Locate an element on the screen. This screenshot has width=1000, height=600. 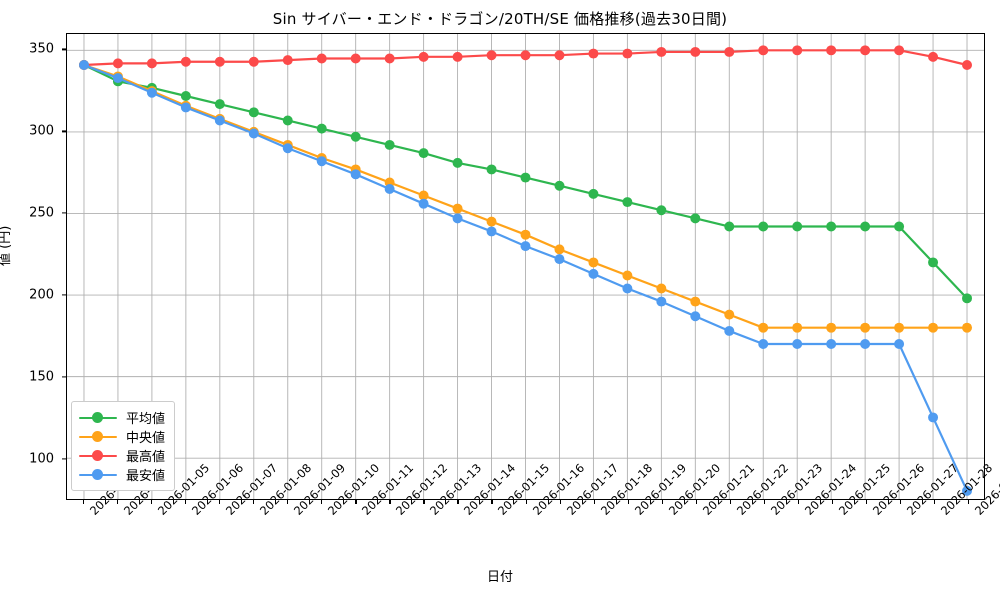
y-tick-label: 350 is located at coordinates (41, 49).